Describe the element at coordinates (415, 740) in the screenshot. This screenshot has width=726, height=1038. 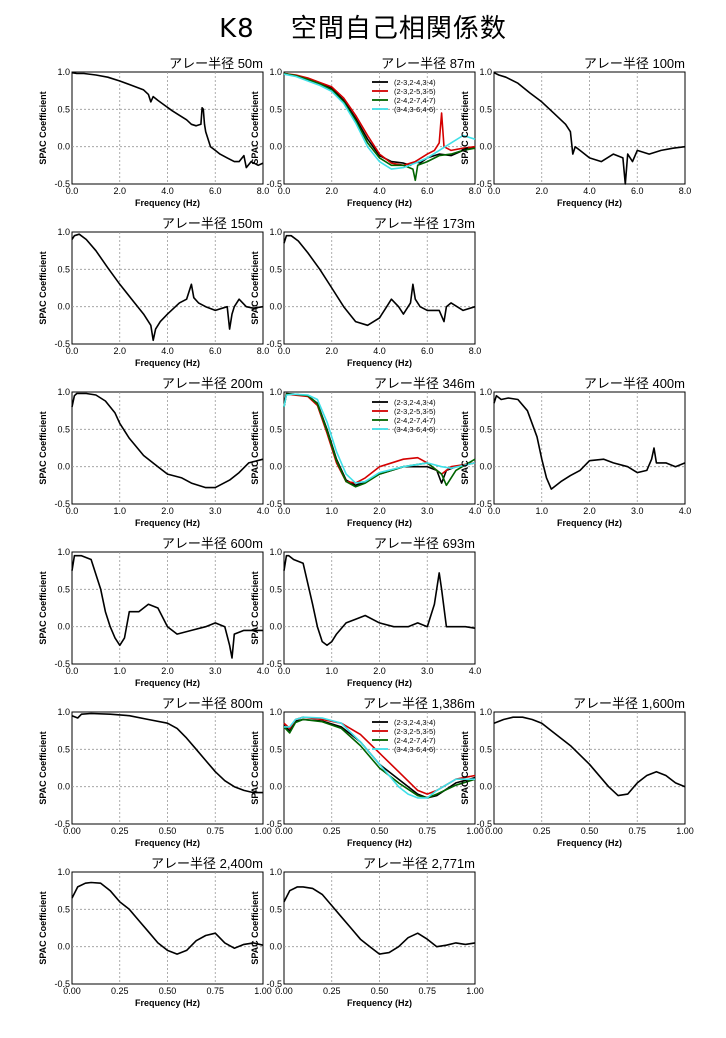
I see `legend-label: (2-4,2-7,4-7)` at that location.